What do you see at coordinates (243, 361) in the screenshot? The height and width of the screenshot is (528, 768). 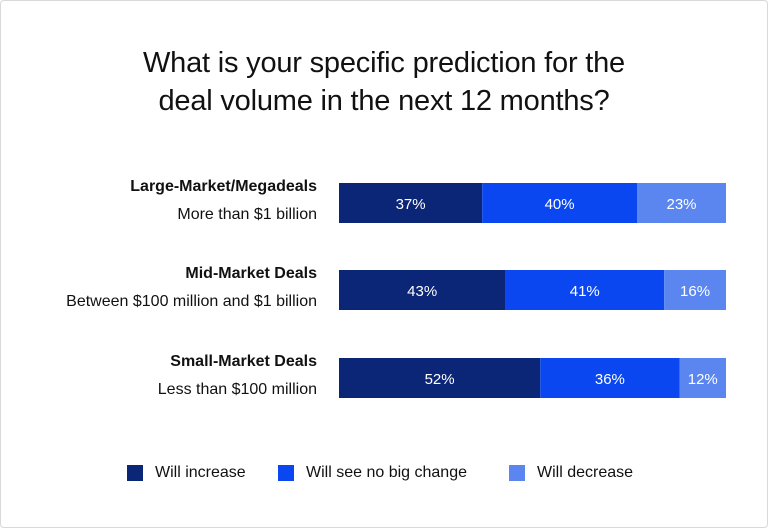 I see `category-label: Small-Market Deals` at bounding box center [243, 361].